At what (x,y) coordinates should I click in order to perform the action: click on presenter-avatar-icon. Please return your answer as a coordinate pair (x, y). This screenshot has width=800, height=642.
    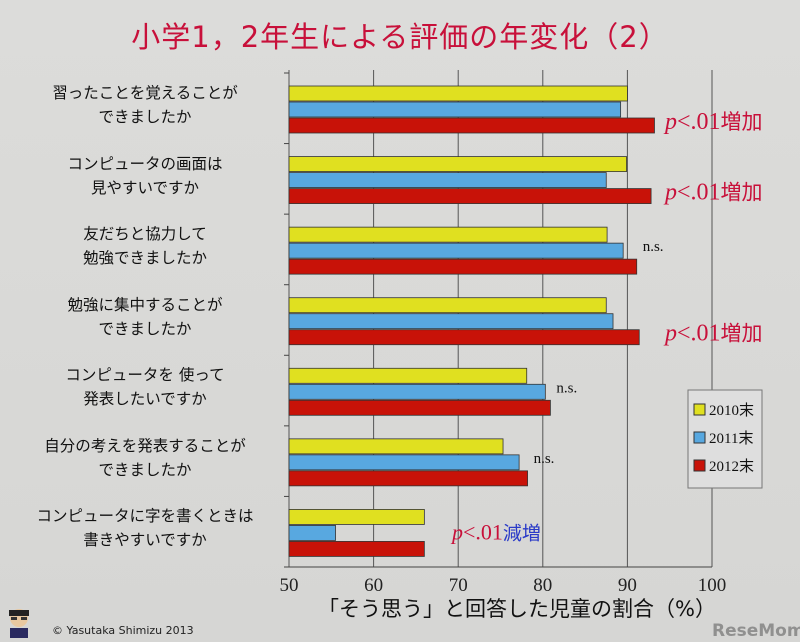
    Looking at the image, I should click on (19, 623).